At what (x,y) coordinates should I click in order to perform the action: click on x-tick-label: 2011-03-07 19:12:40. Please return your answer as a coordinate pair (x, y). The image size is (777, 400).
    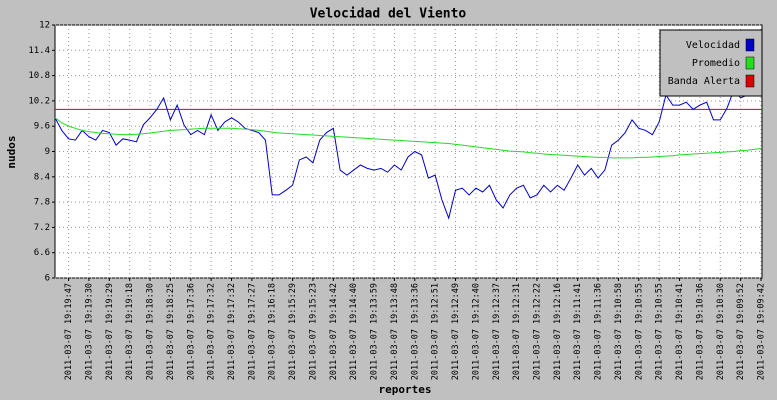
    Looking at the image, I should click on (476, 331).